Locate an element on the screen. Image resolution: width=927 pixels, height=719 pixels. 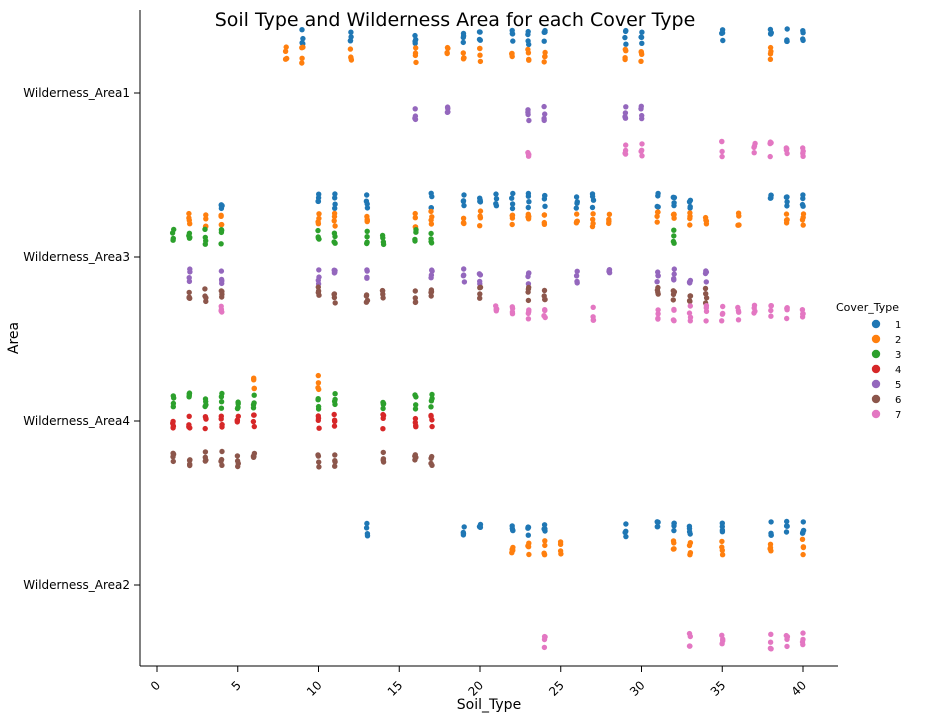
point-type6-wilderness-area3-soil13 is located at coordinates (366, 296).